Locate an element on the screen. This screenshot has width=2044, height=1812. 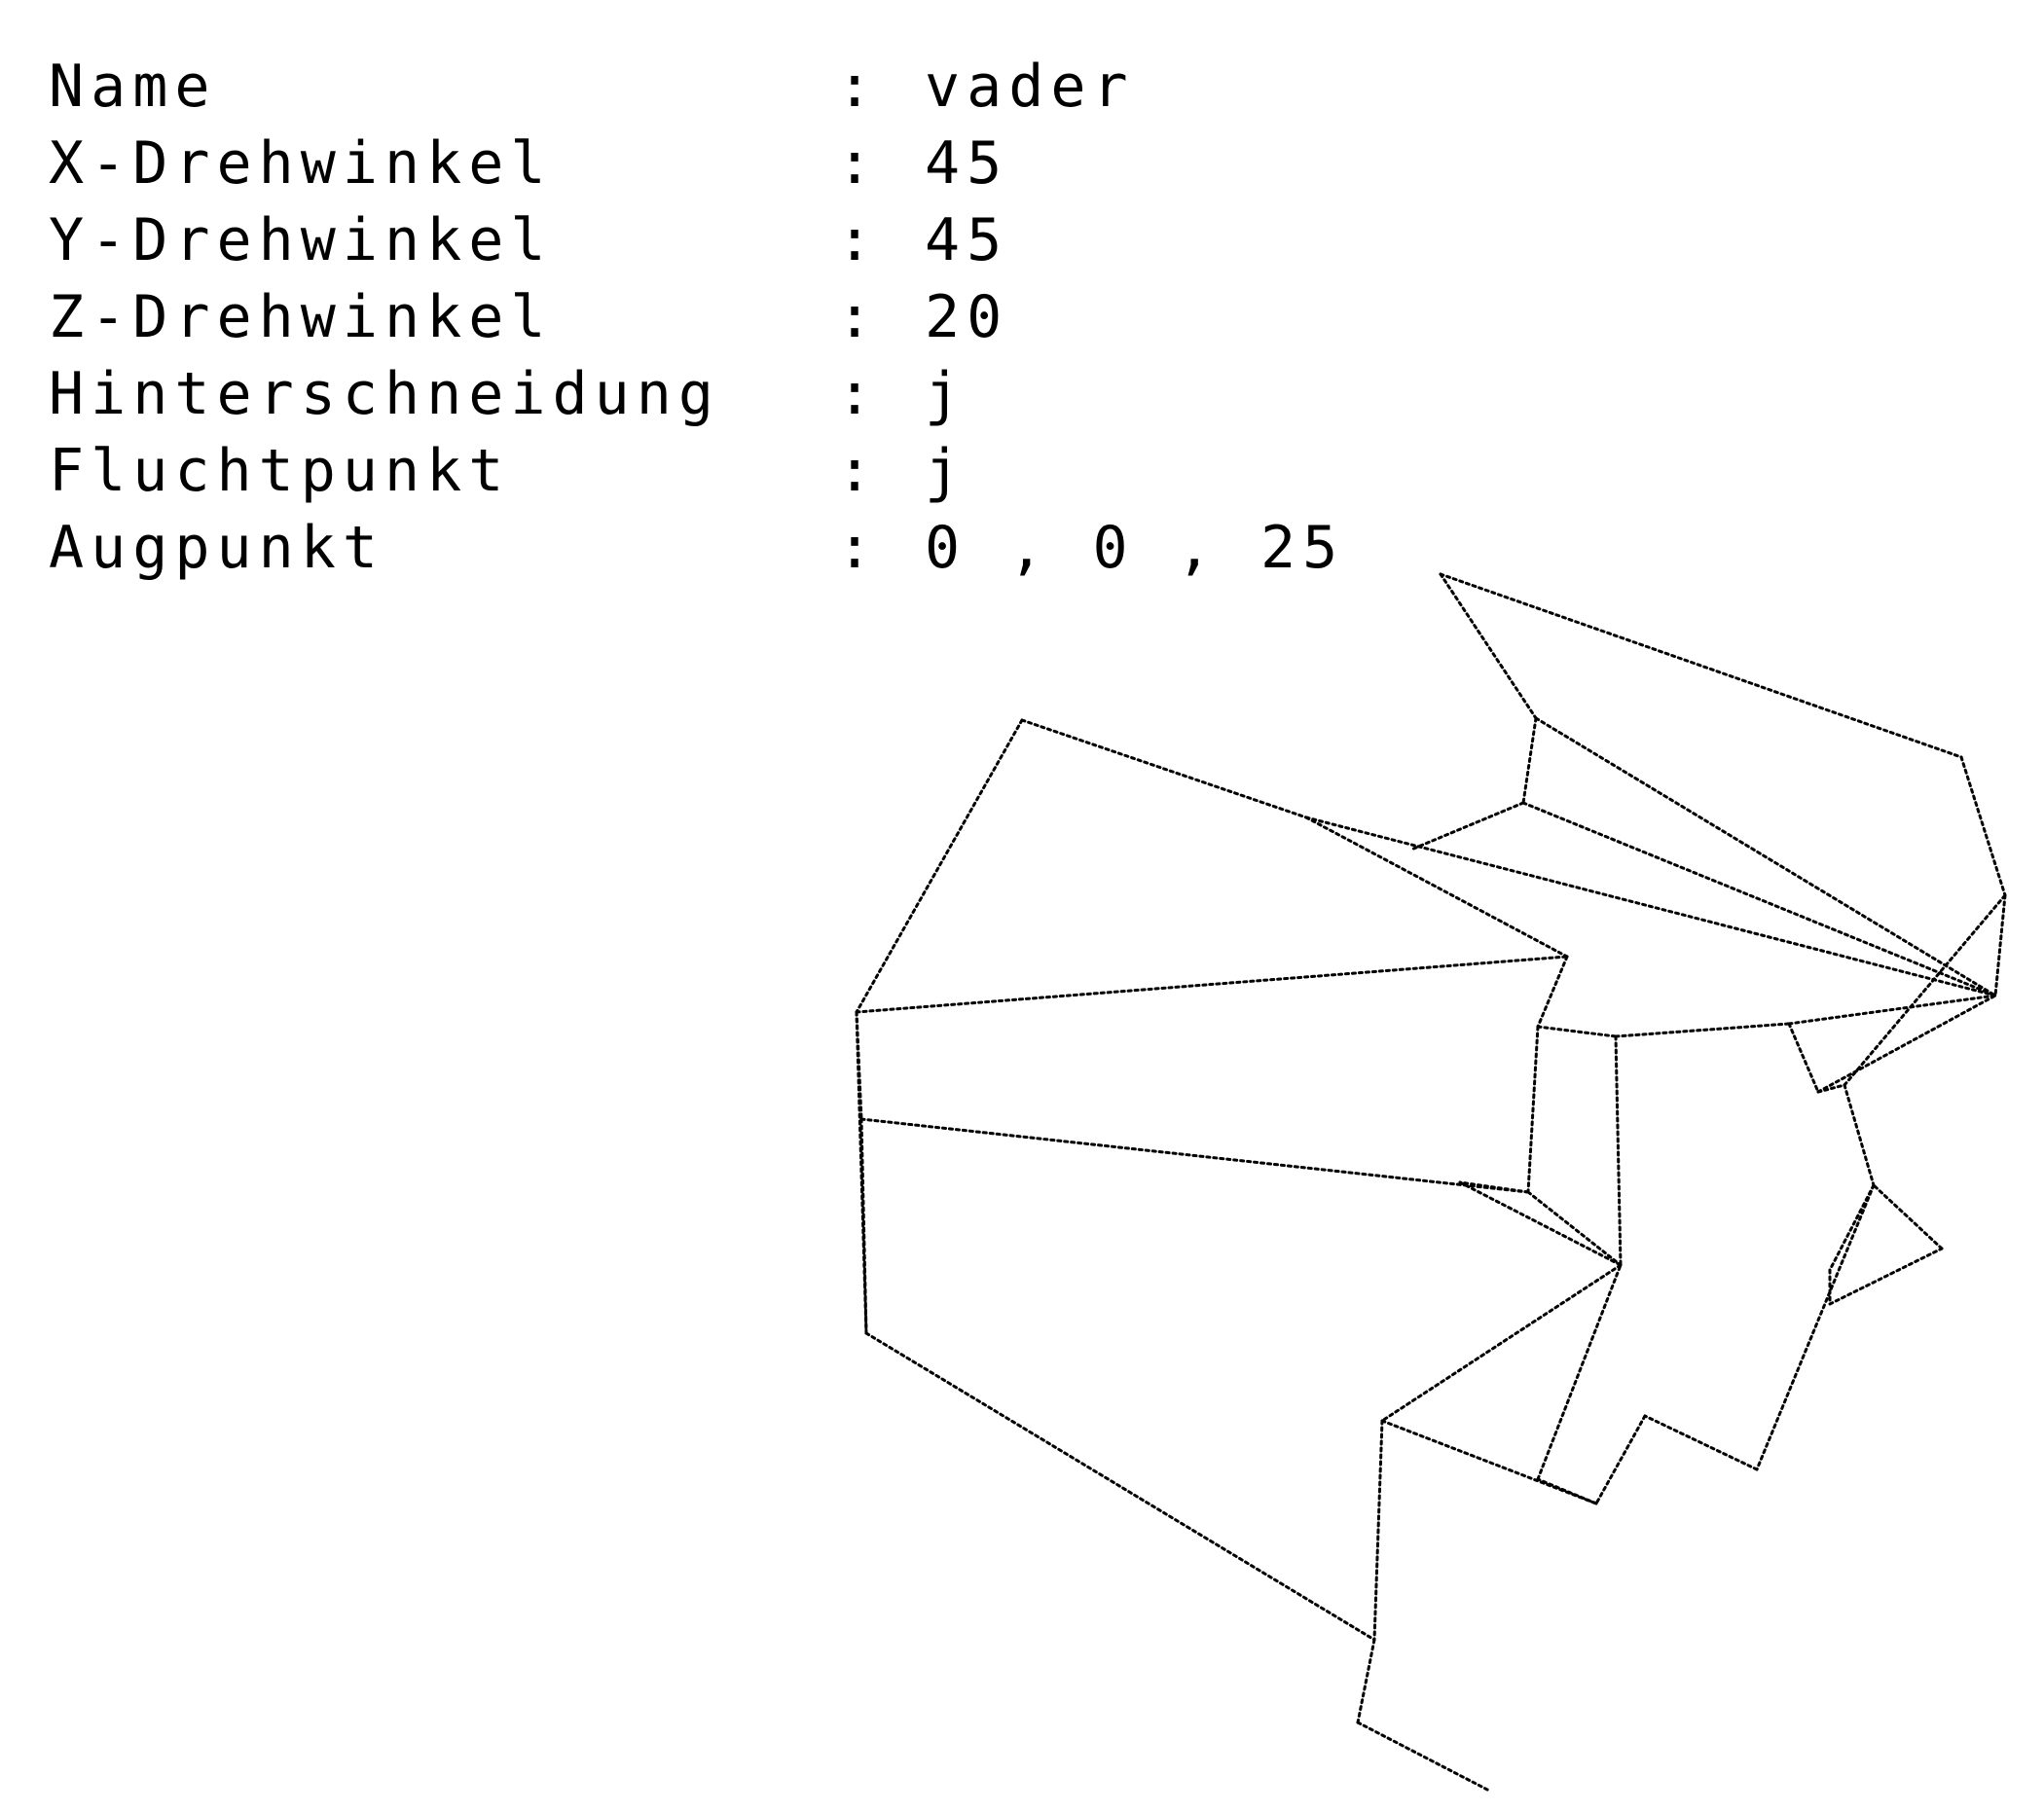
param-value: 0 , 0 , 25 is located at coordinates (1135, 548).